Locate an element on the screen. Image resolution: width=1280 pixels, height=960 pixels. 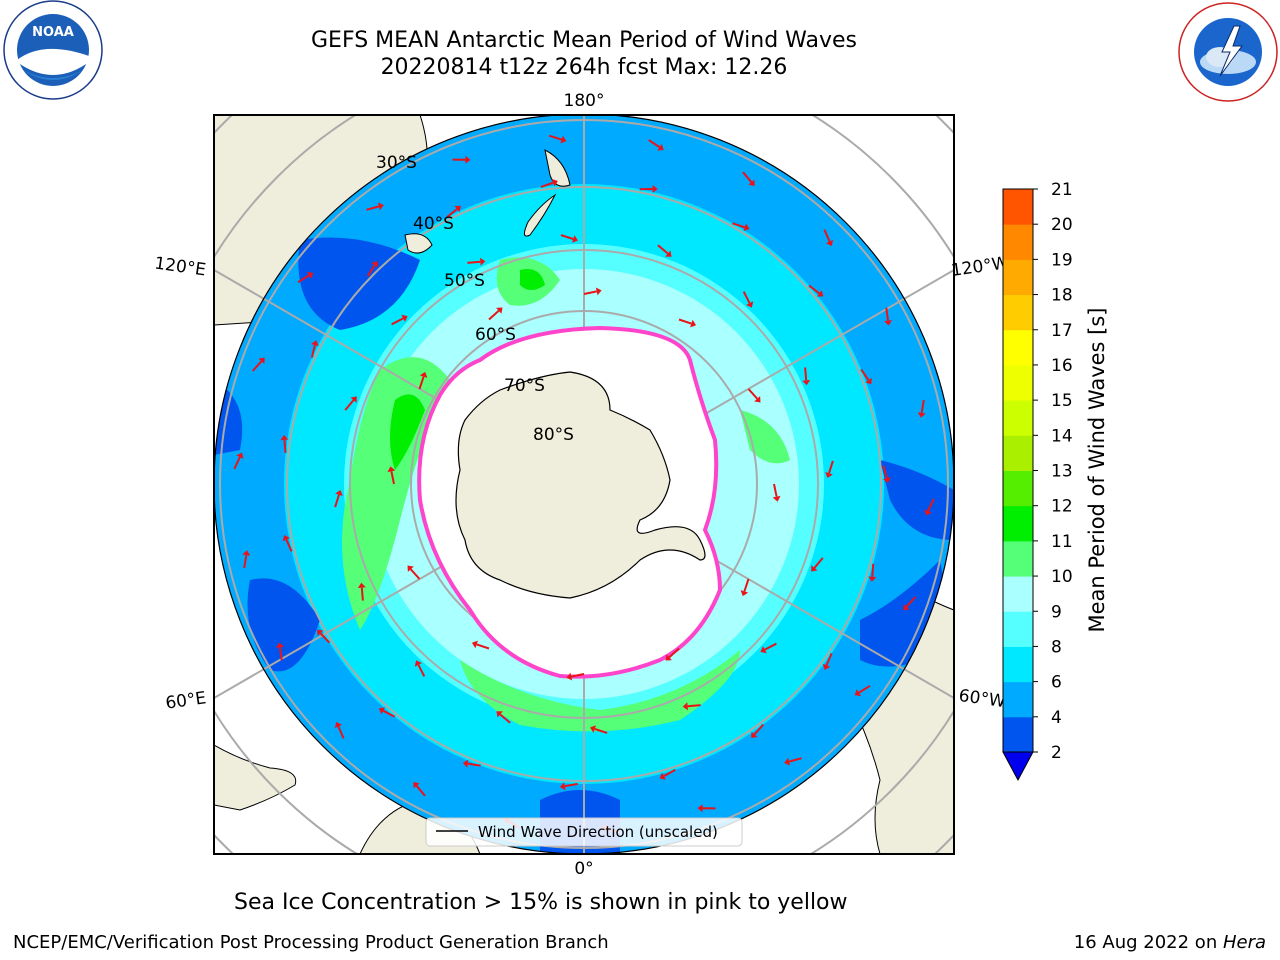
colorbar: 2 4 6 8 9 10 11 12 13 14 15 16 17 18 19 20 21 is located at coordinates (1037, 481).